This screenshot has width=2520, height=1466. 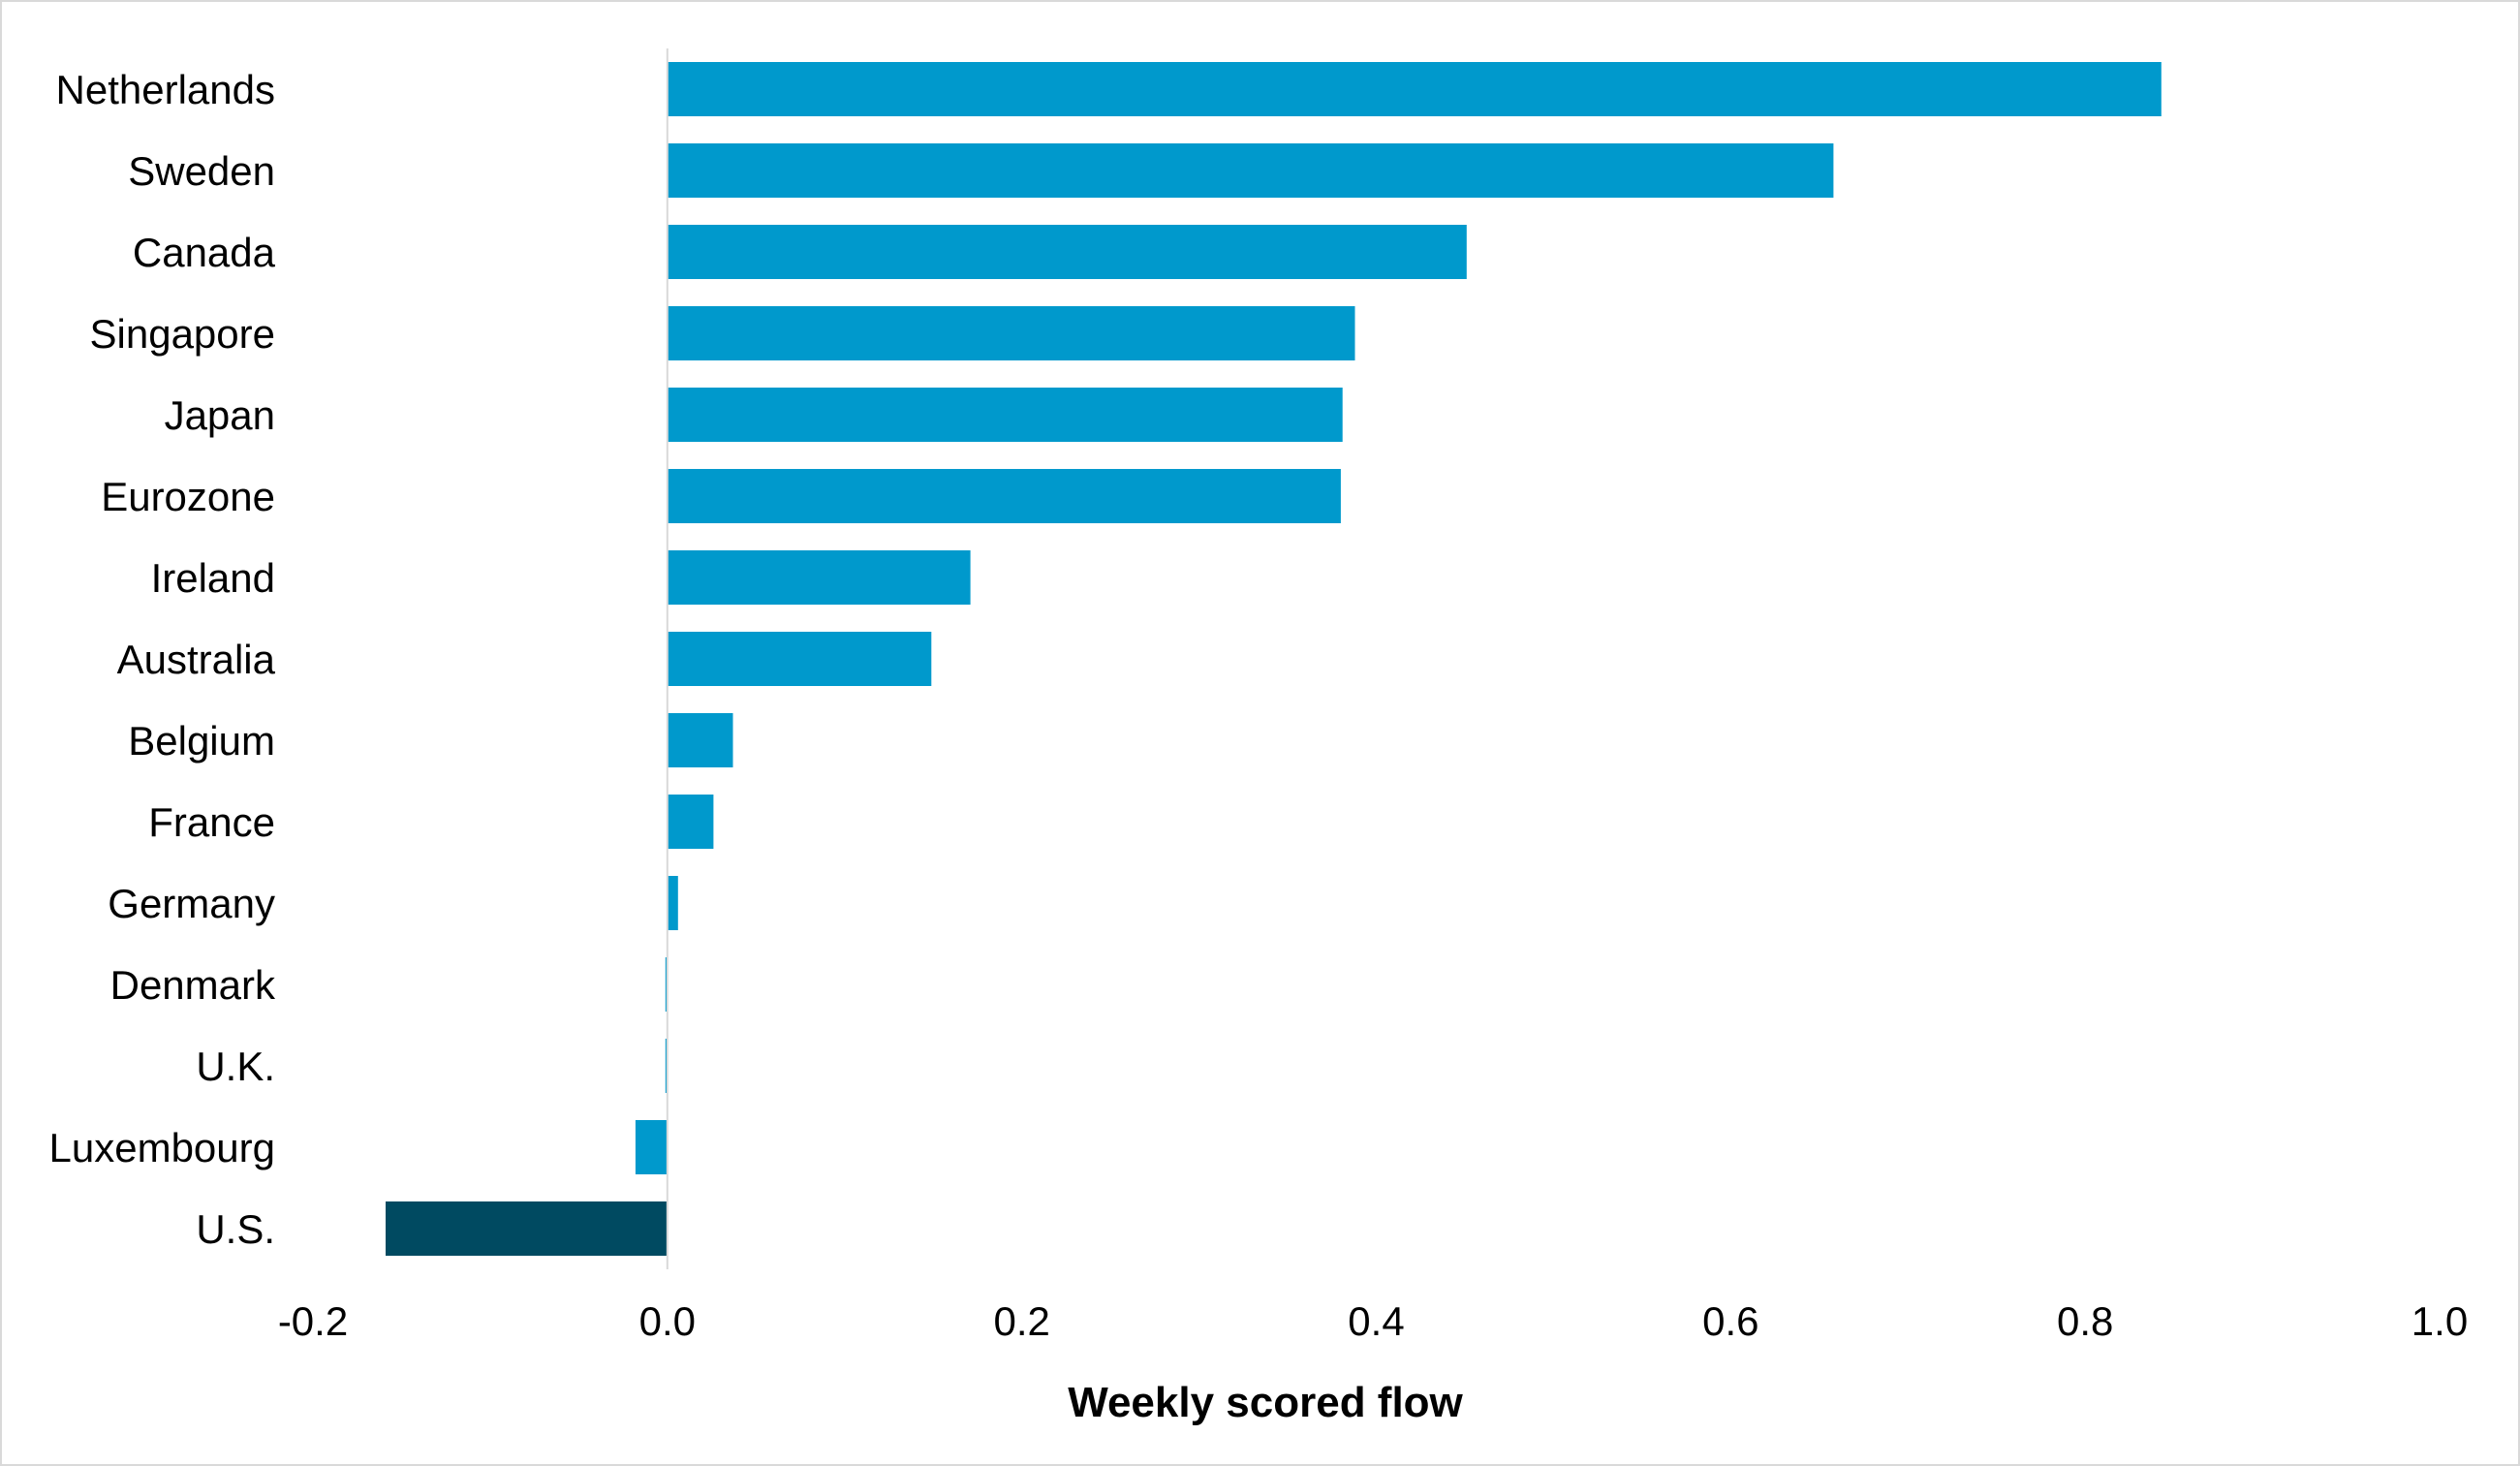 I want to click on bar-sweden, so click(x=1250, y=171).